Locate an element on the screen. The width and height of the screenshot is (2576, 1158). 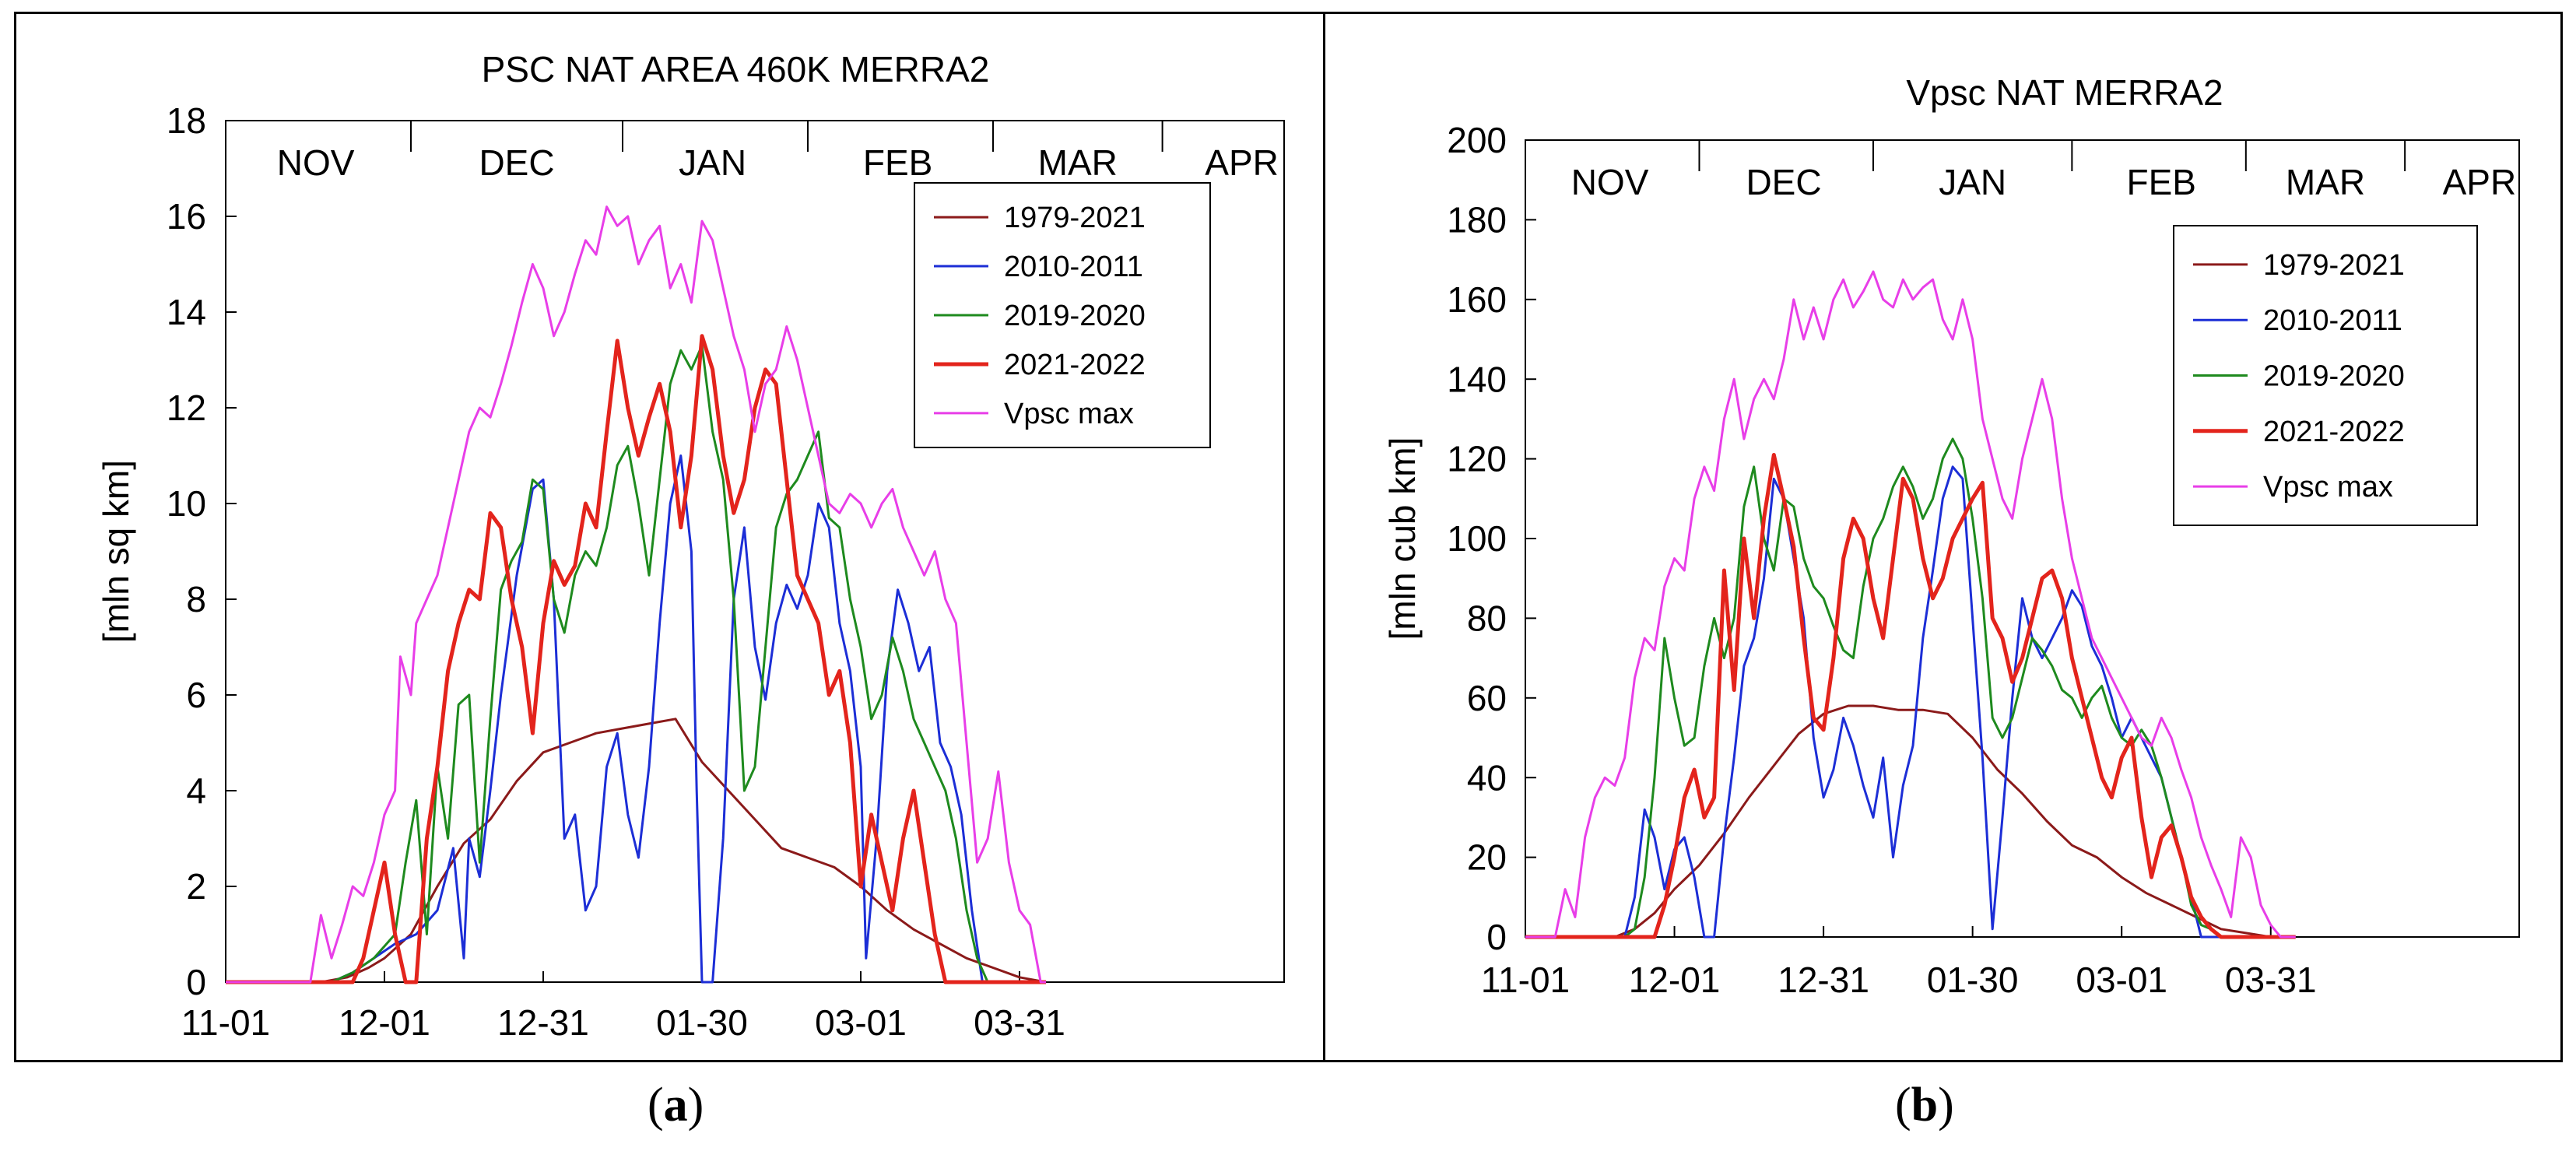
y-tick-label-4: 4 is located at coordinates (196, 790).